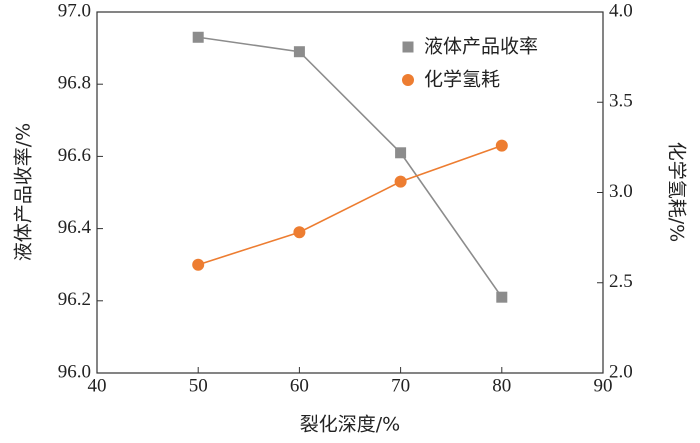  Describe the element at coordinates (481, 47) in the screenshot. I see `legend-label: 液体产品收率` at that location.